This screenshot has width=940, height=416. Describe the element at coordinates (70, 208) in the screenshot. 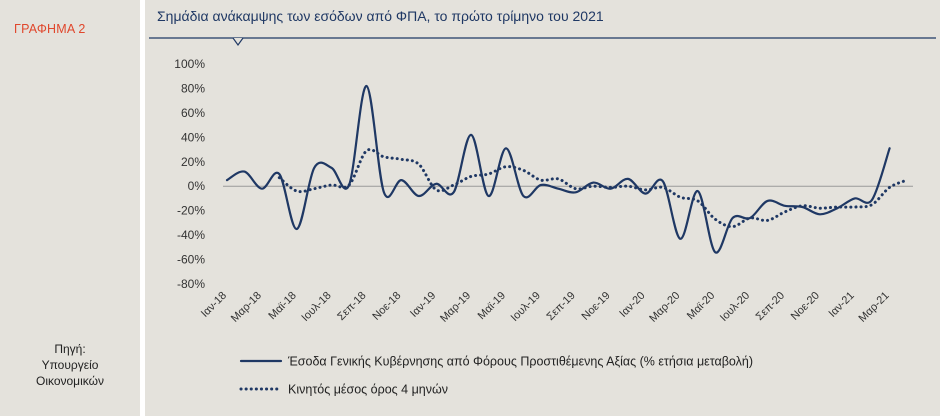

I see `left-panel: ΓΡΑΦΗΜΑ 2 Πηγή: Υπουργείο Οικονομικών` at that location.